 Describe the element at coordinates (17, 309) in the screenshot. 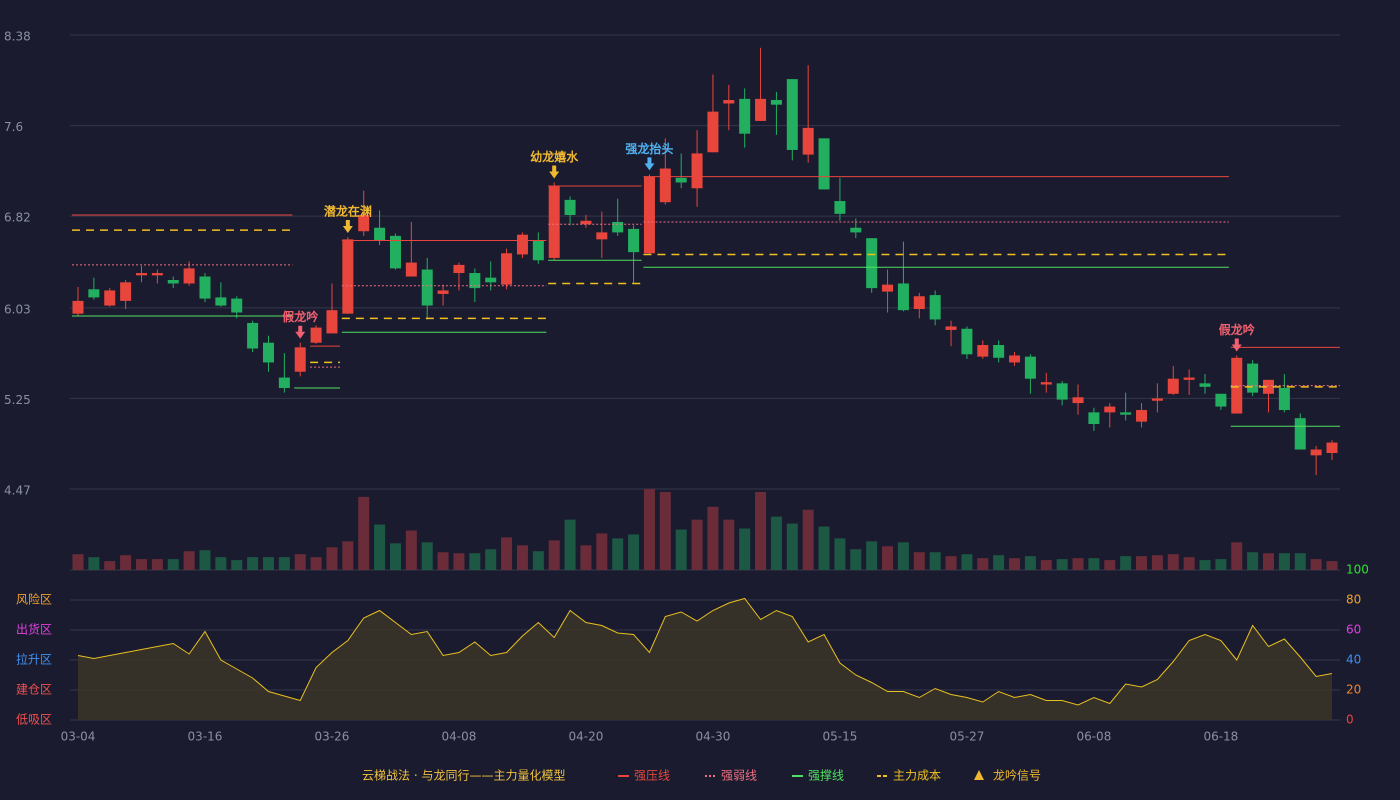

I see `y-tick-label: 6.03` at that location.